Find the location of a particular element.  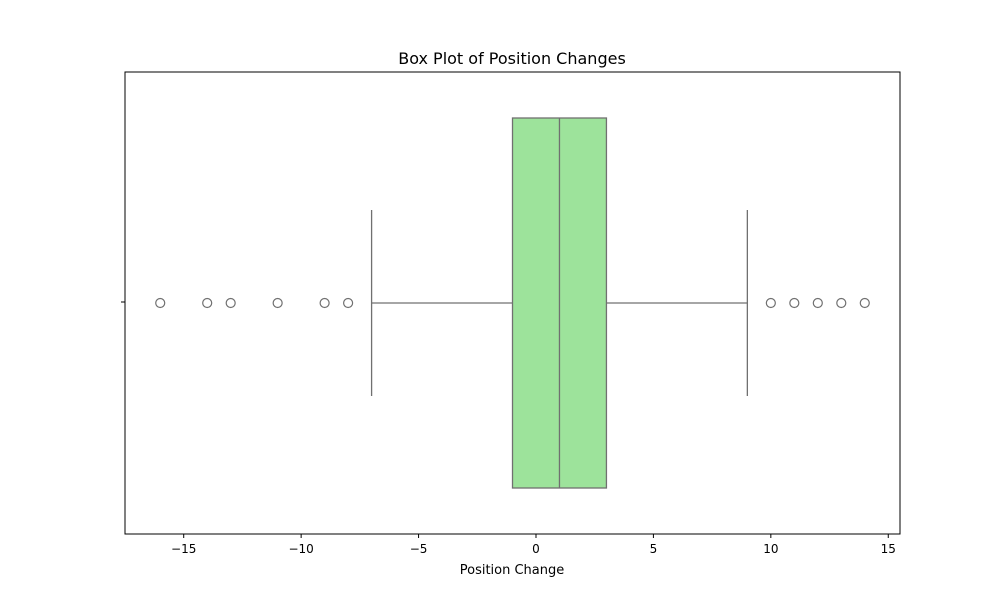

x-tick-label: −10 is located at coordinates (300, 549).